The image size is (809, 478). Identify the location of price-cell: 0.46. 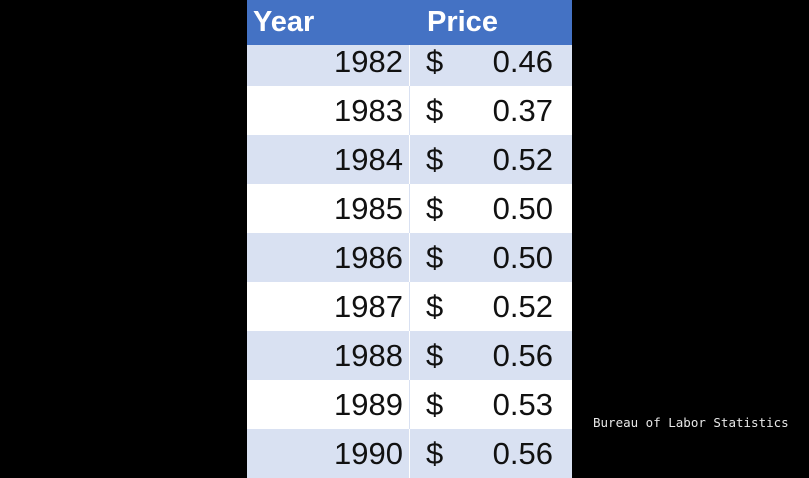
(522, 61).